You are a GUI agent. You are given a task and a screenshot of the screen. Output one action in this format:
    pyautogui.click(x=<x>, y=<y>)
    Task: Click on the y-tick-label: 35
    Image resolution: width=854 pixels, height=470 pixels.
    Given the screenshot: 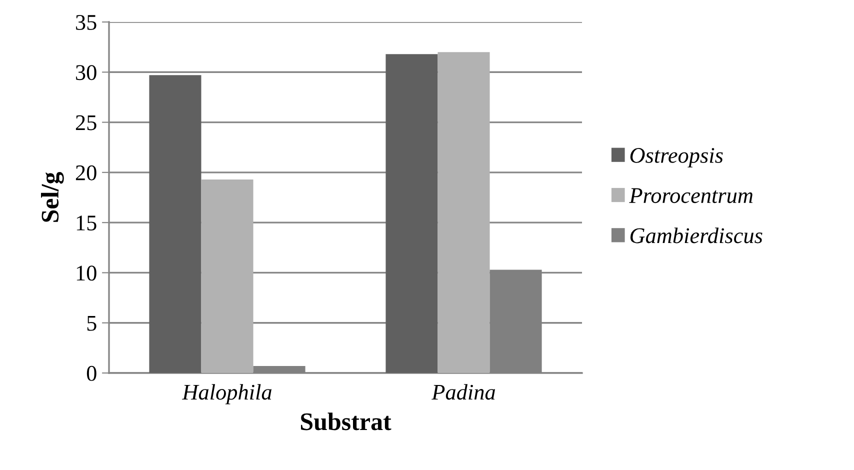 What is the action you would take?
    pyautogui.click(x=86, y=22)
    